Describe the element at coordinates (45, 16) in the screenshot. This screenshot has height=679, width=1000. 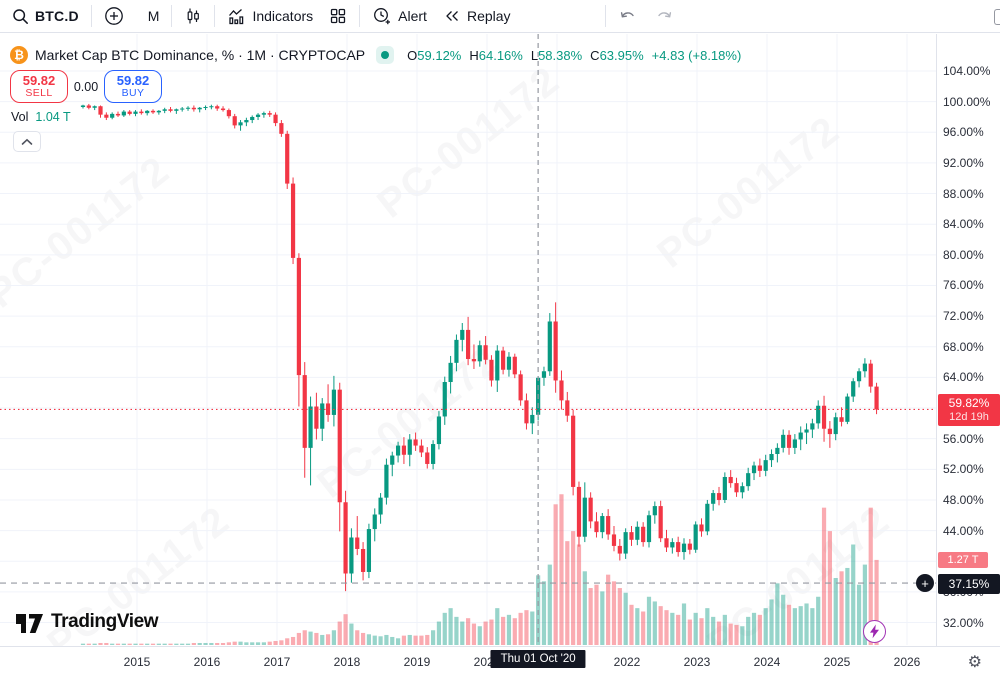
I see `symbol-search-button: BTC.D` at that location.